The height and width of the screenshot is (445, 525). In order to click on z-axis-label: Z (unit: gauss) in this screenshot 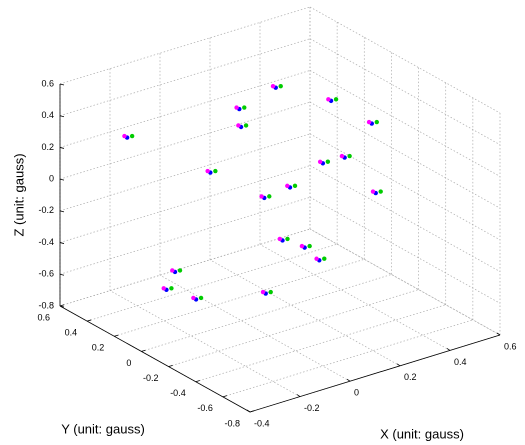, I will do `click(18, 194)`.